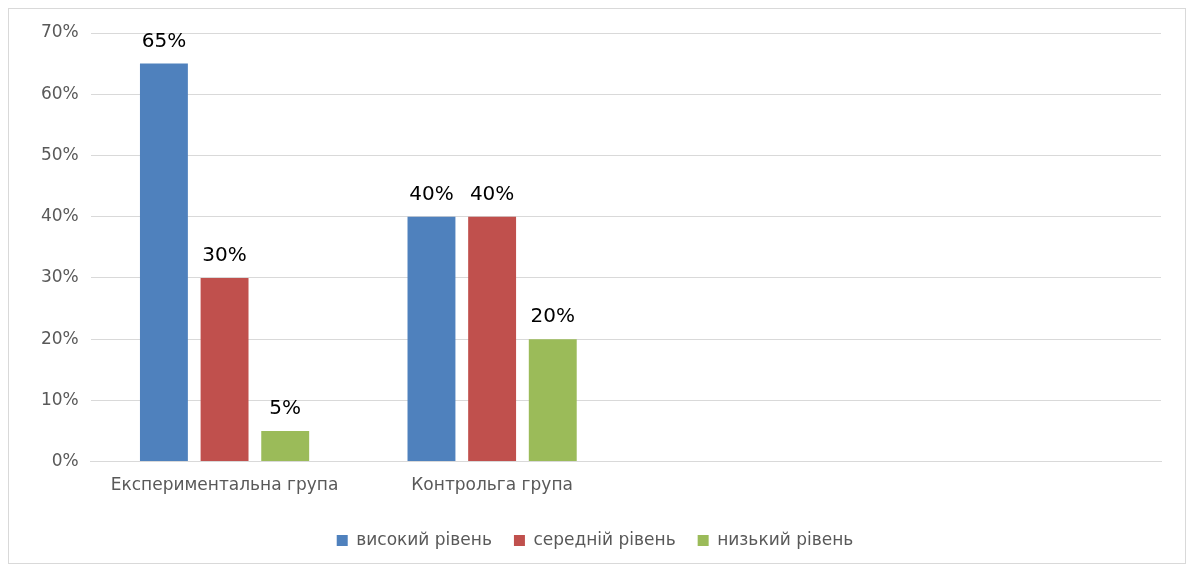 This screenshot has width=1194, height=572. What do you see at coordinates (224, 484) in the screenshot?
I see `x-tick-label: Експериментальна група` at bounding box center [224, 484].